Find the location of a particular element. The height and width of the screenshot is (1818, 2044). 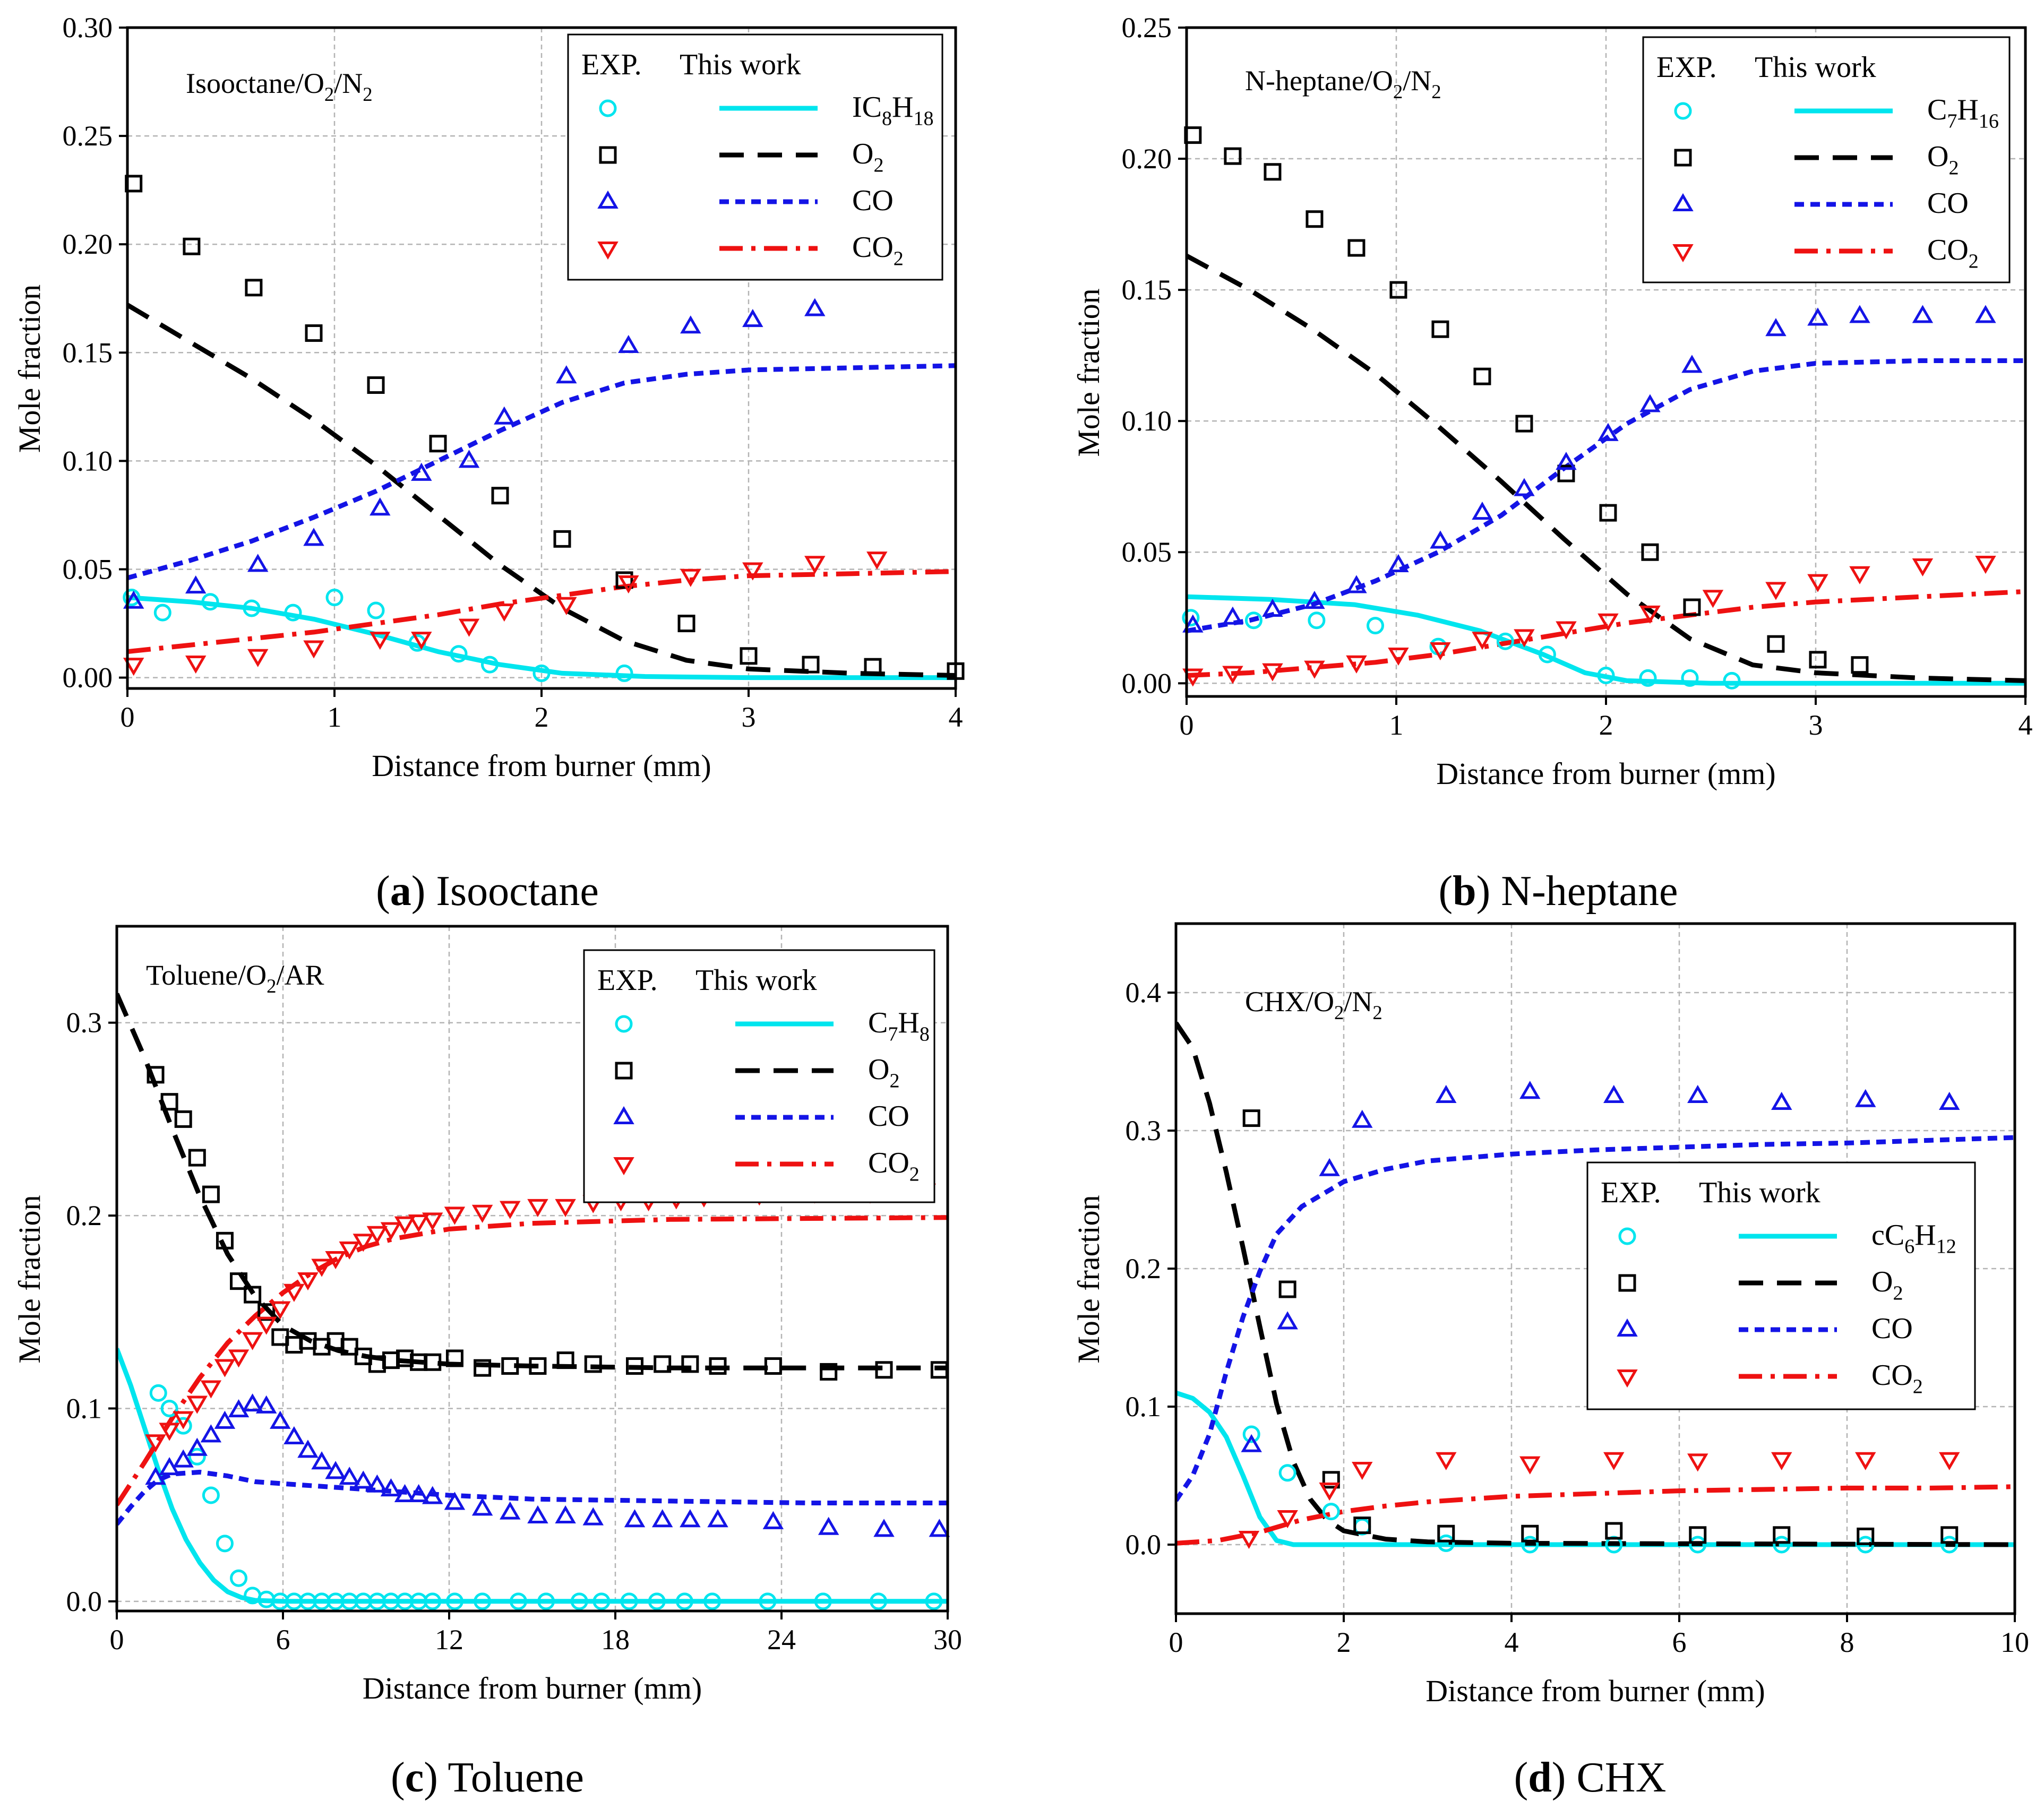

model-line-c7h8 is located at coordinates (532, 1476).